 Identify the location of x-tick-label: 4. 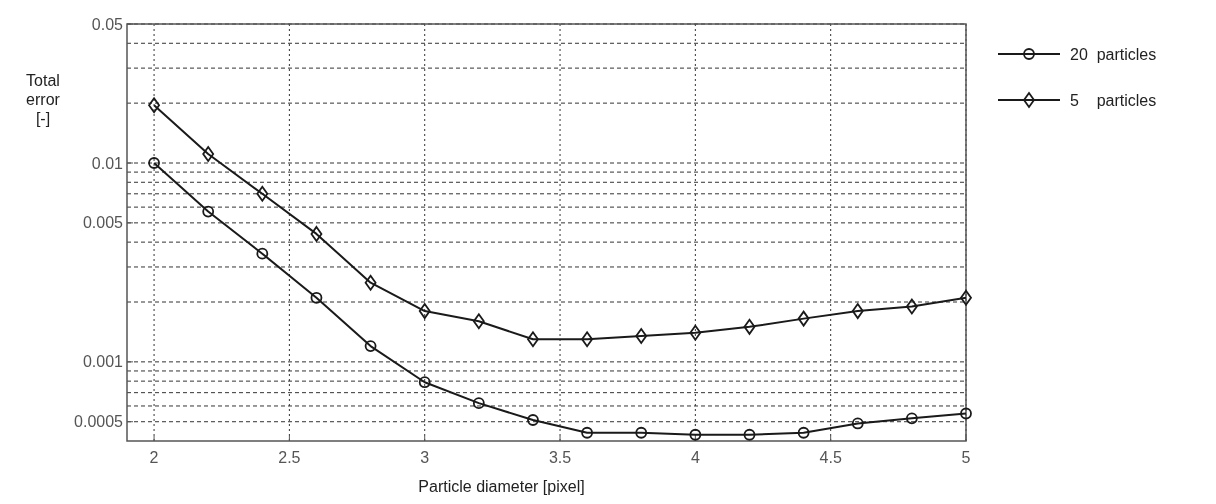
(695, 457).